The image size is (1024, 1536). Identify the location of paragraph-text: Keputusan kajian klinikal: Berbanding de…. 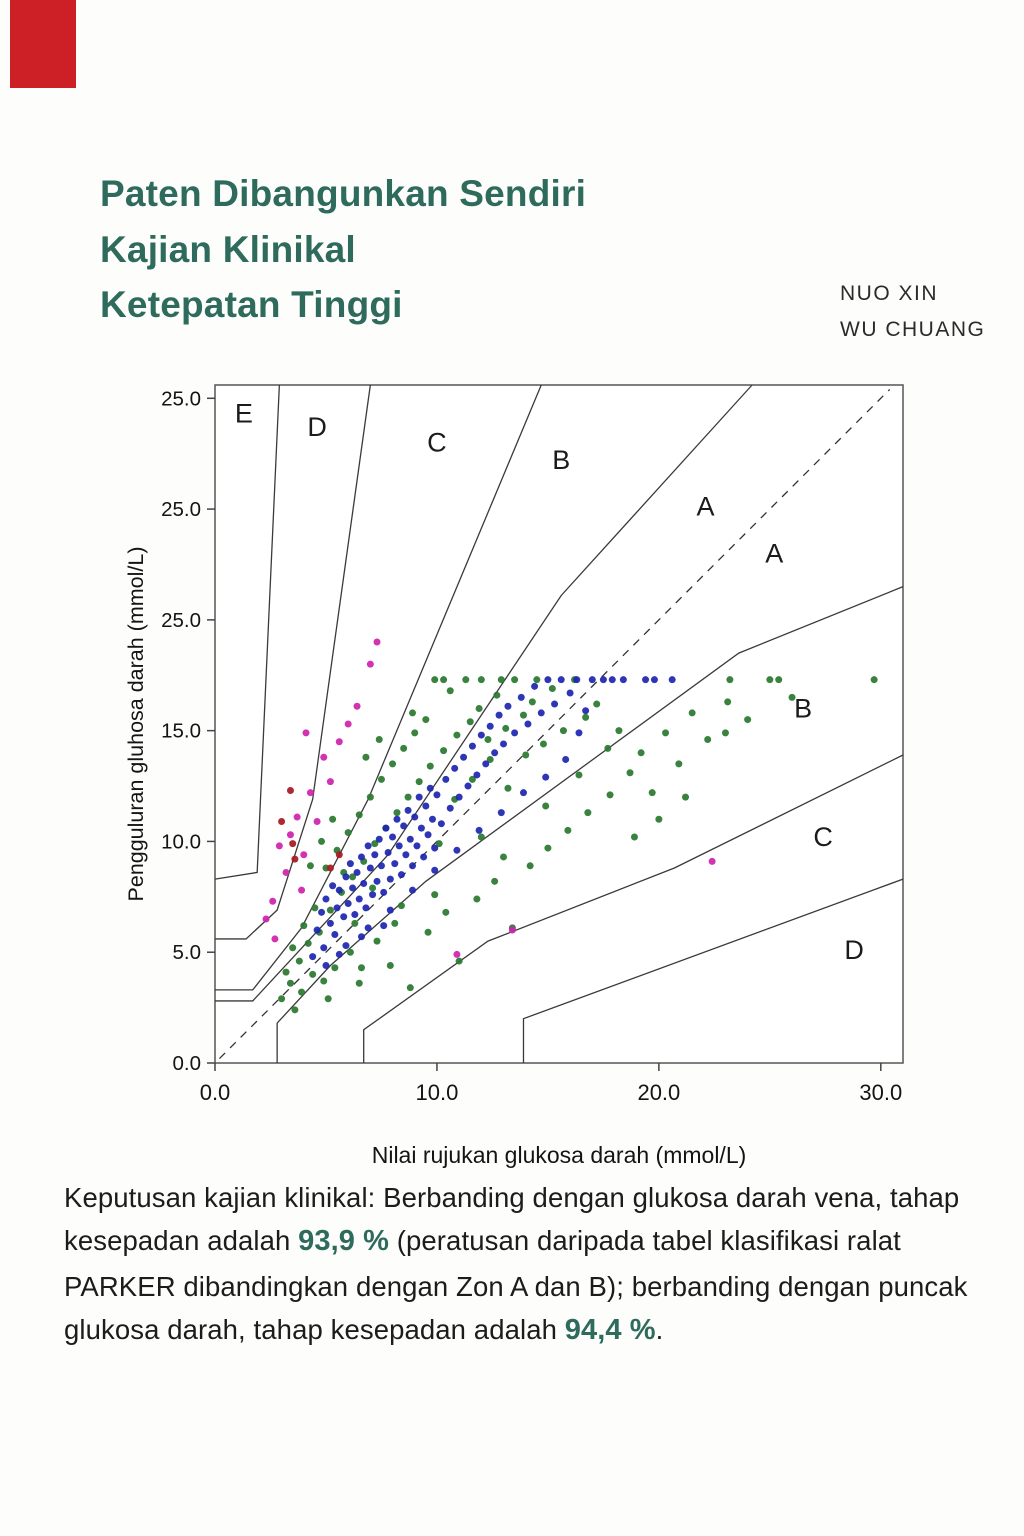
(512, 1219).